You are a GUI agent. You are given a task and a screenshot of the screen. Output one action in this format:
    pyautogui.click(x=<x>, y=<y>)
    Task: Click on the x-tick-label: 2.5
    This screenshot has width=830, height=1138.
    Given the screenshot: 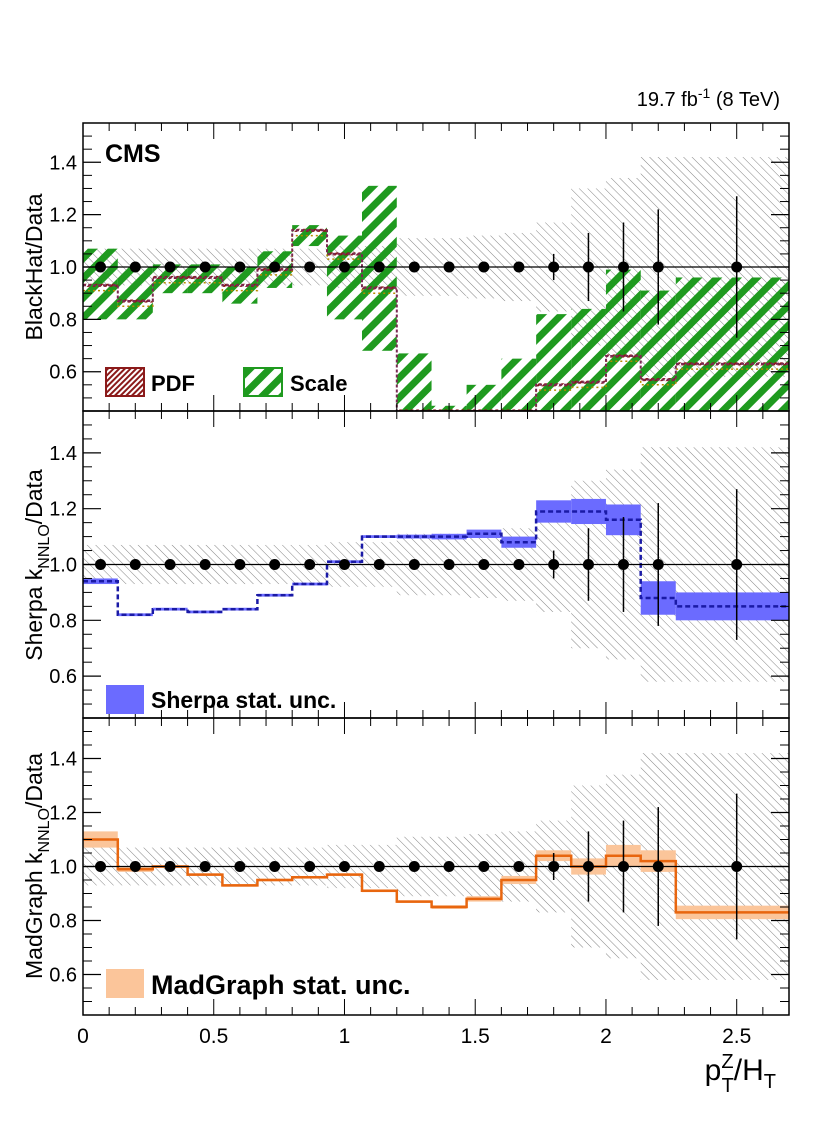 What is the action you would take?
    pyautogui.click(x=736, y=1036)
    